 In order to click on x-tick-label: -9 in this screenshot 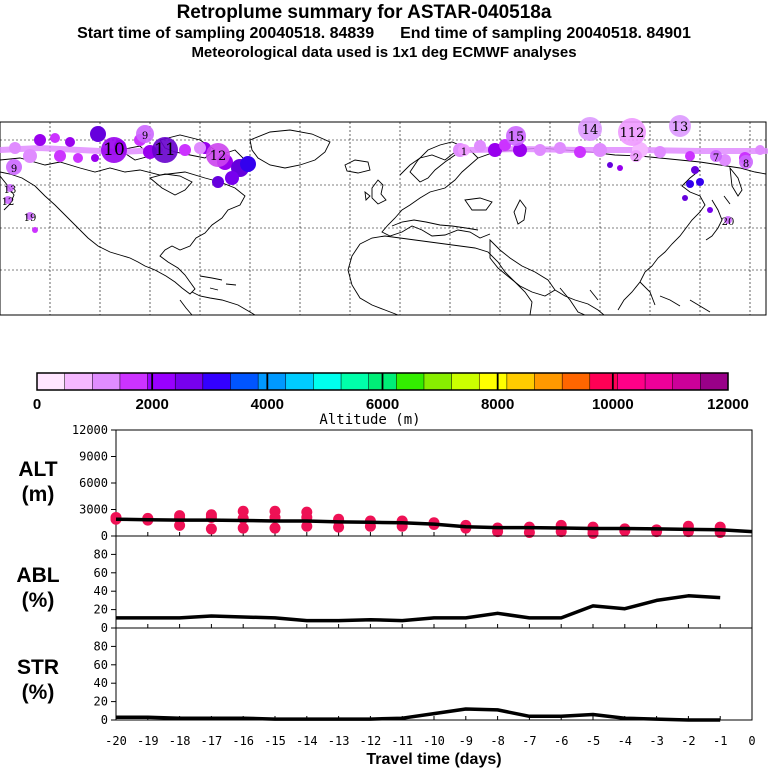, I will do `click(466, 741)`.